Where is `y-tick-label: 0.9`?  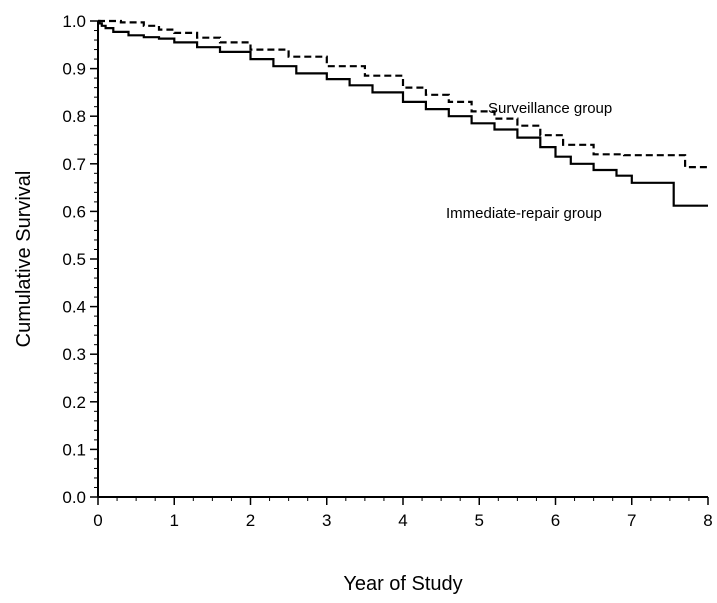 y-tick-label: 0.9 is located at coordinates (74, 69).